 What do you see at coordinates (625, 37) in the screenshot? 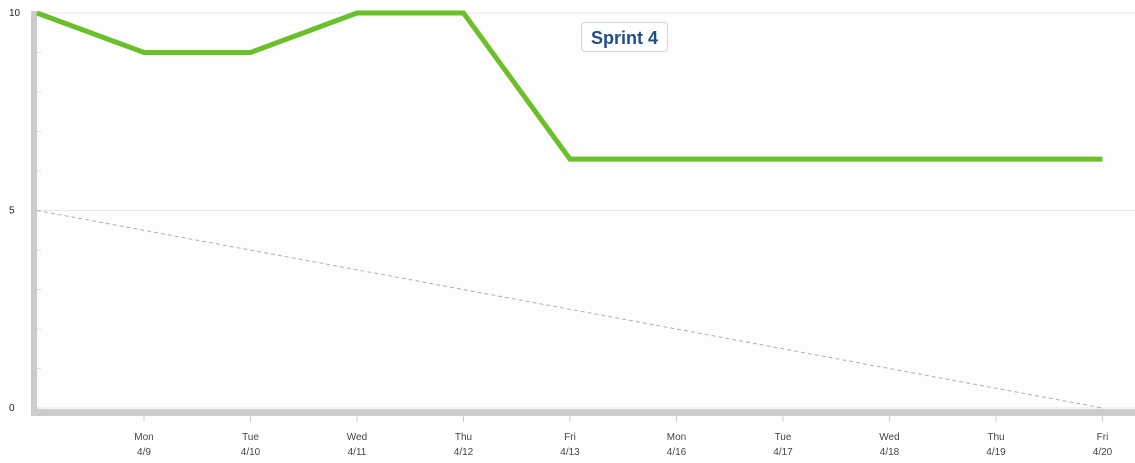
I see `chart-title: Sprint 4` at bounding box center [625, 37].